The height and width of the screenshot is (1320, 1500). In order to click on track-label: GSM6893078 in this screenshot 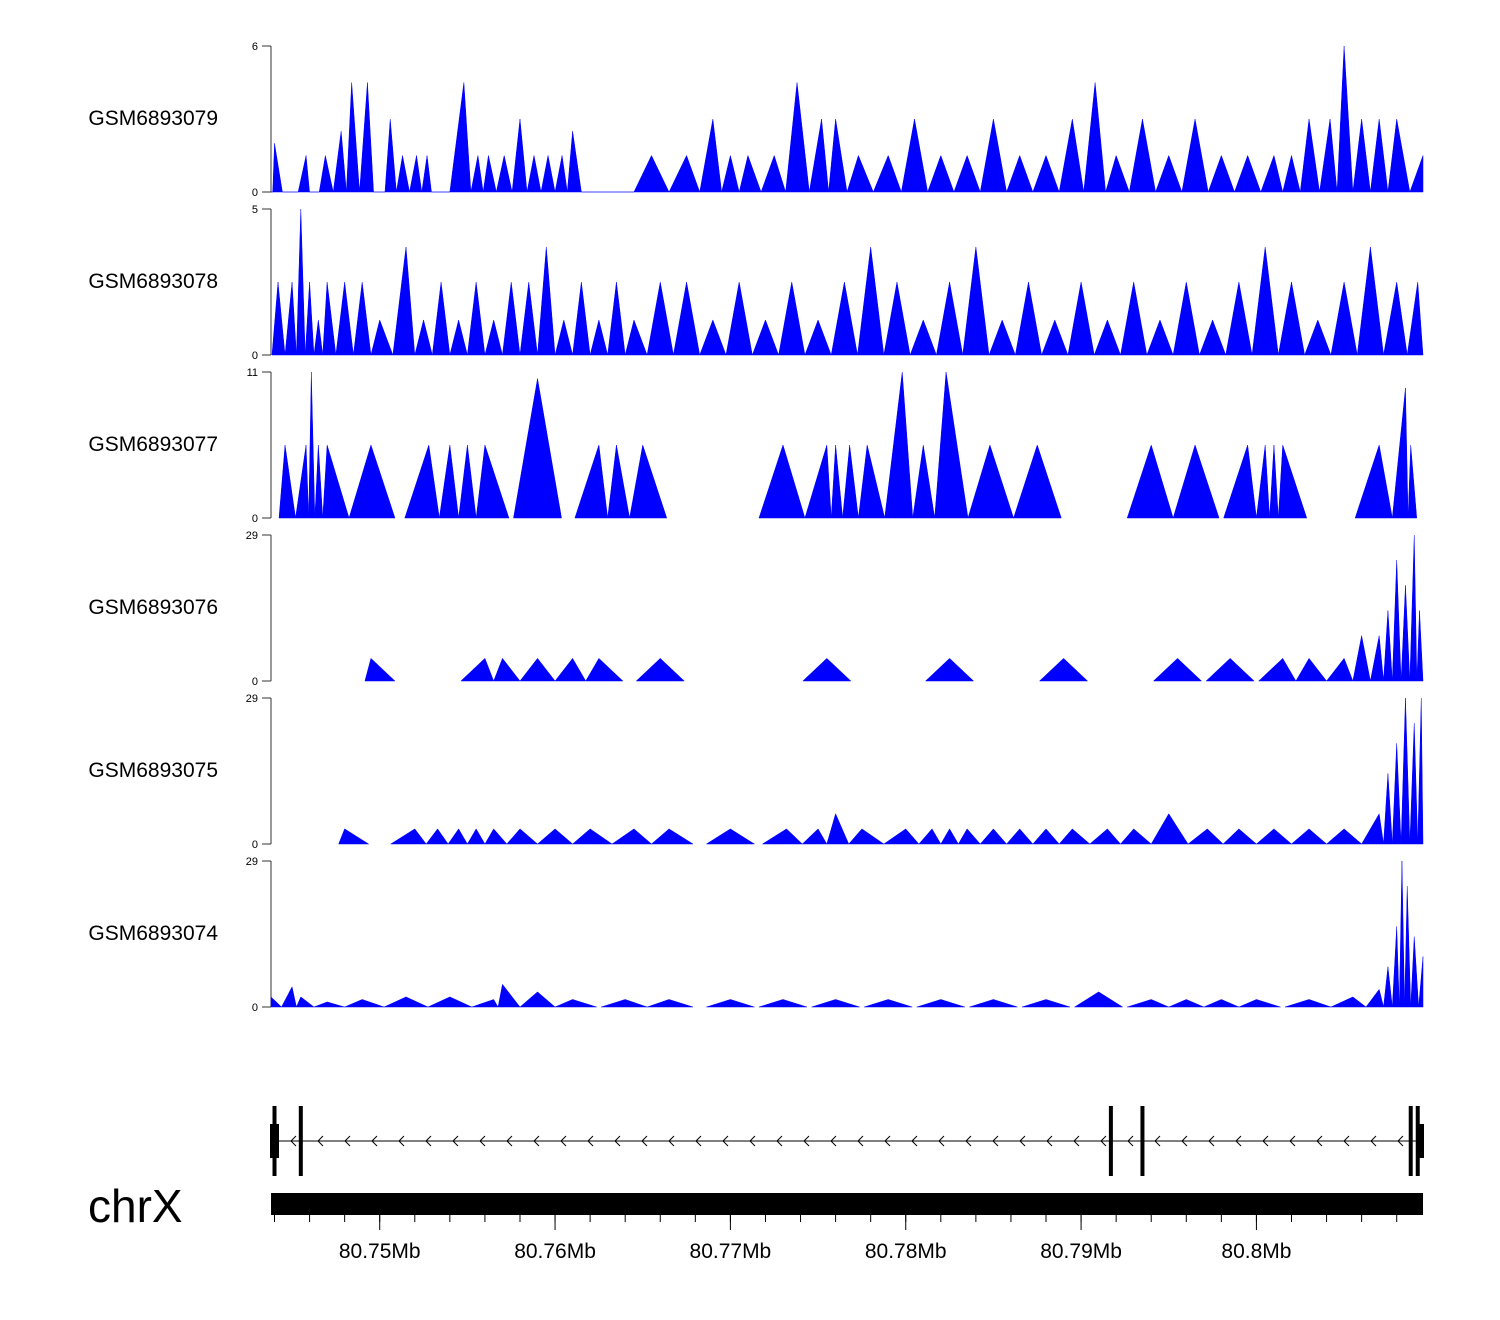, I will do `click(153, 281)`.